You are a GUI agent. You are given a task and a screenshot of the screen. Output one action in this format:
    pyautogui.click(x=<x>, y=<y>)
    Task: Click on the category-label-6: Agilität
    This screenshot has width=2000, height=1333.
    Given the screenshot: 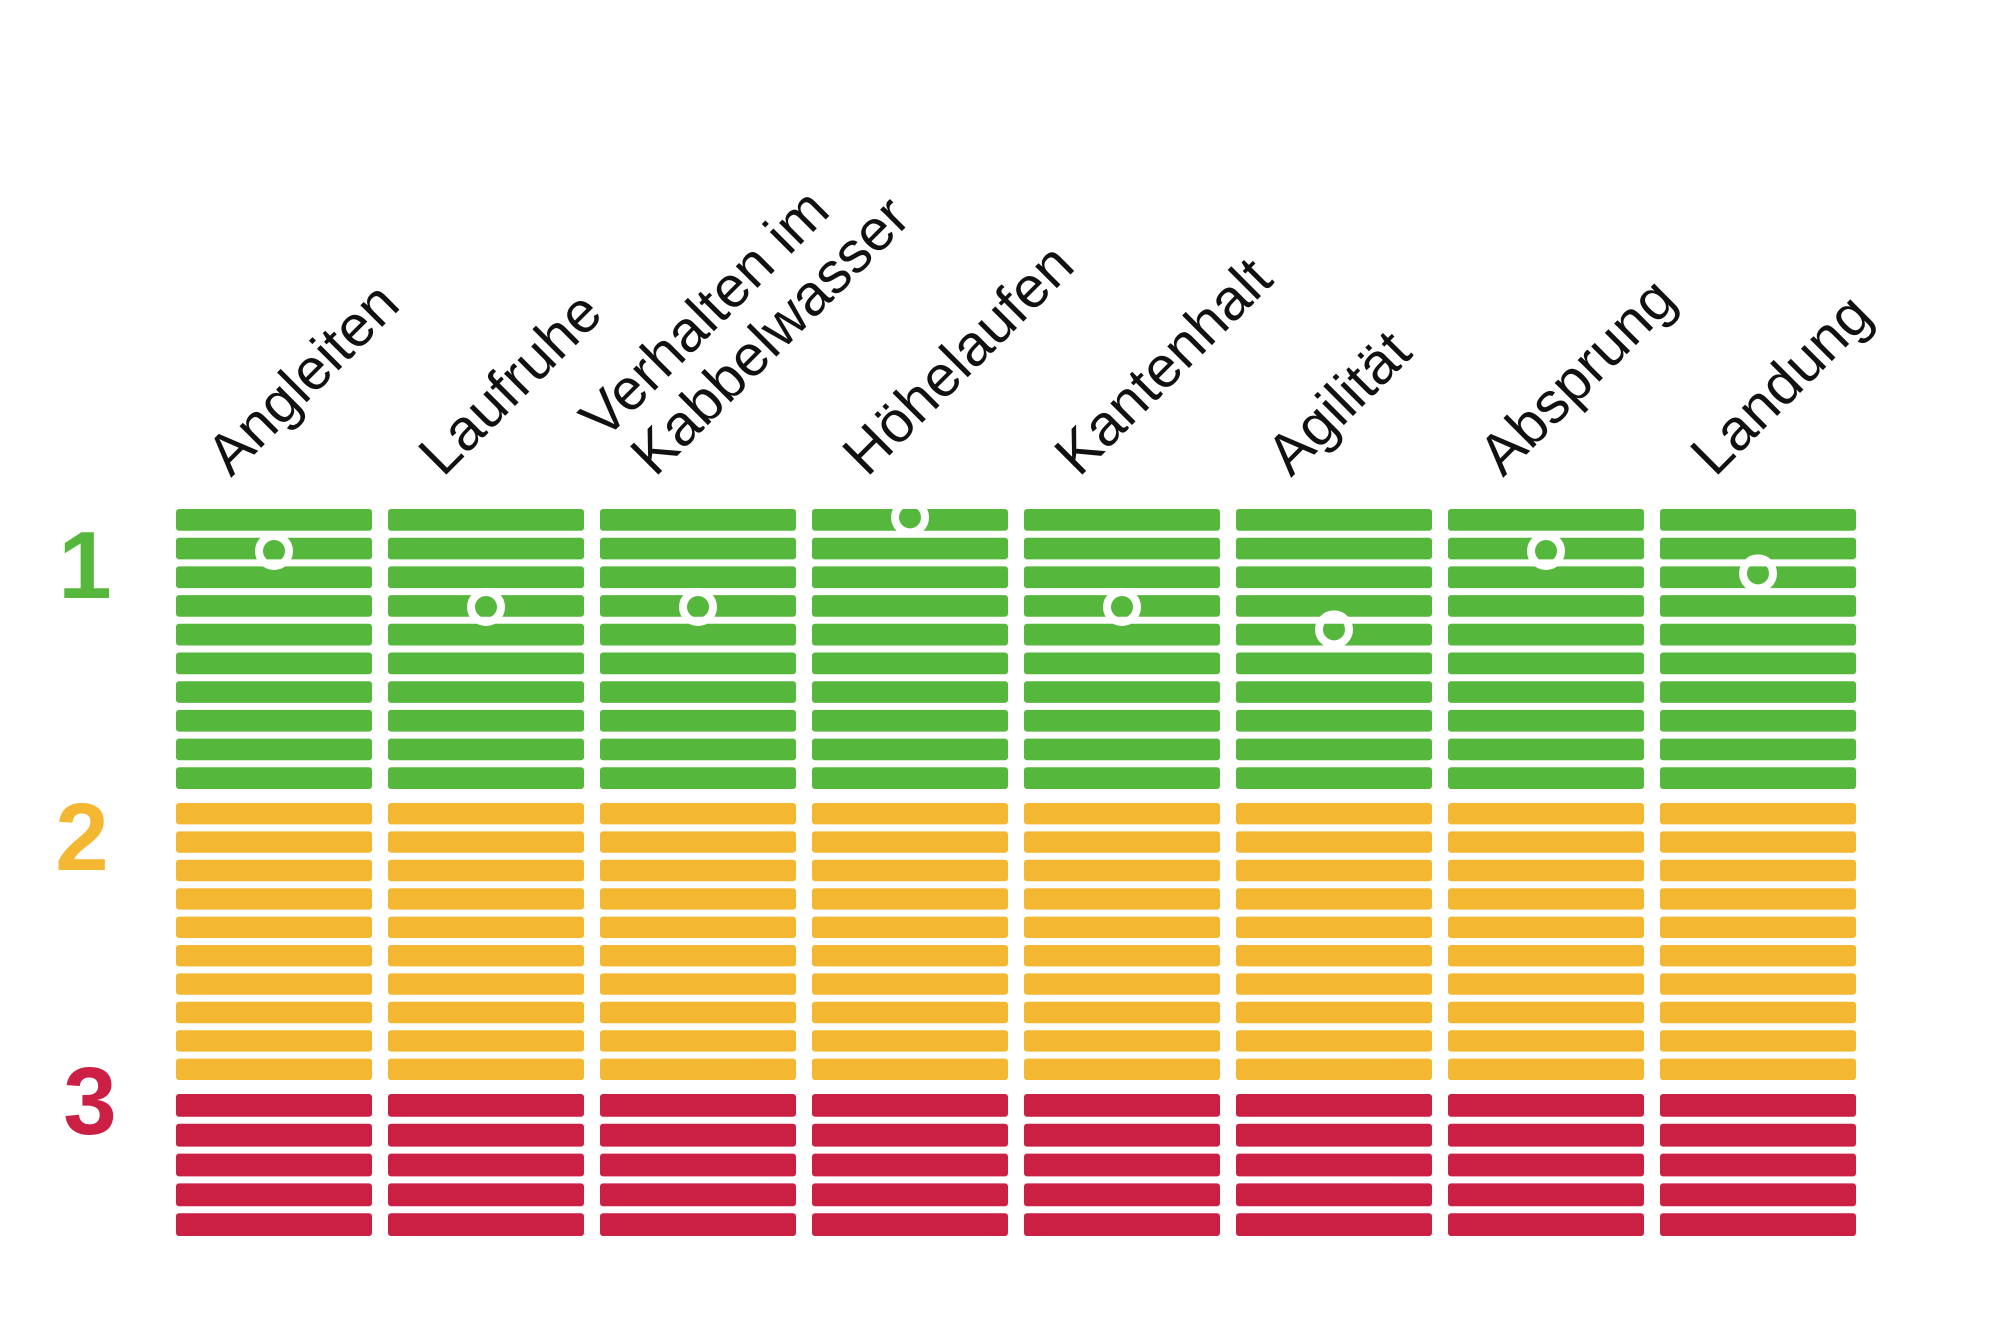 What is the action you would take?
    pyautogui.click(x=1338, y=402)
    